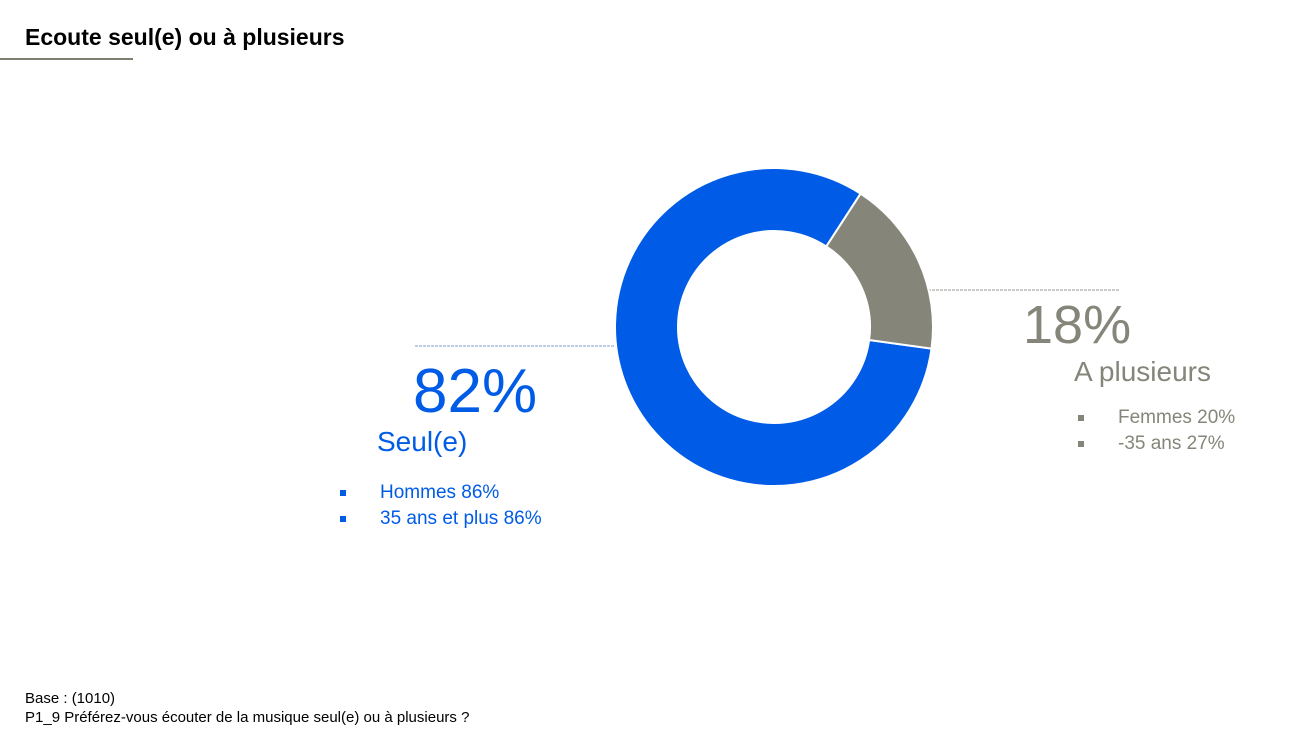 This screenshot has height=732, width=1292. What do you see at coordinates (1077, 325) in the screenshot?
I see `plusieurs-percentage: 18%` at bounding box center [1077, 325].